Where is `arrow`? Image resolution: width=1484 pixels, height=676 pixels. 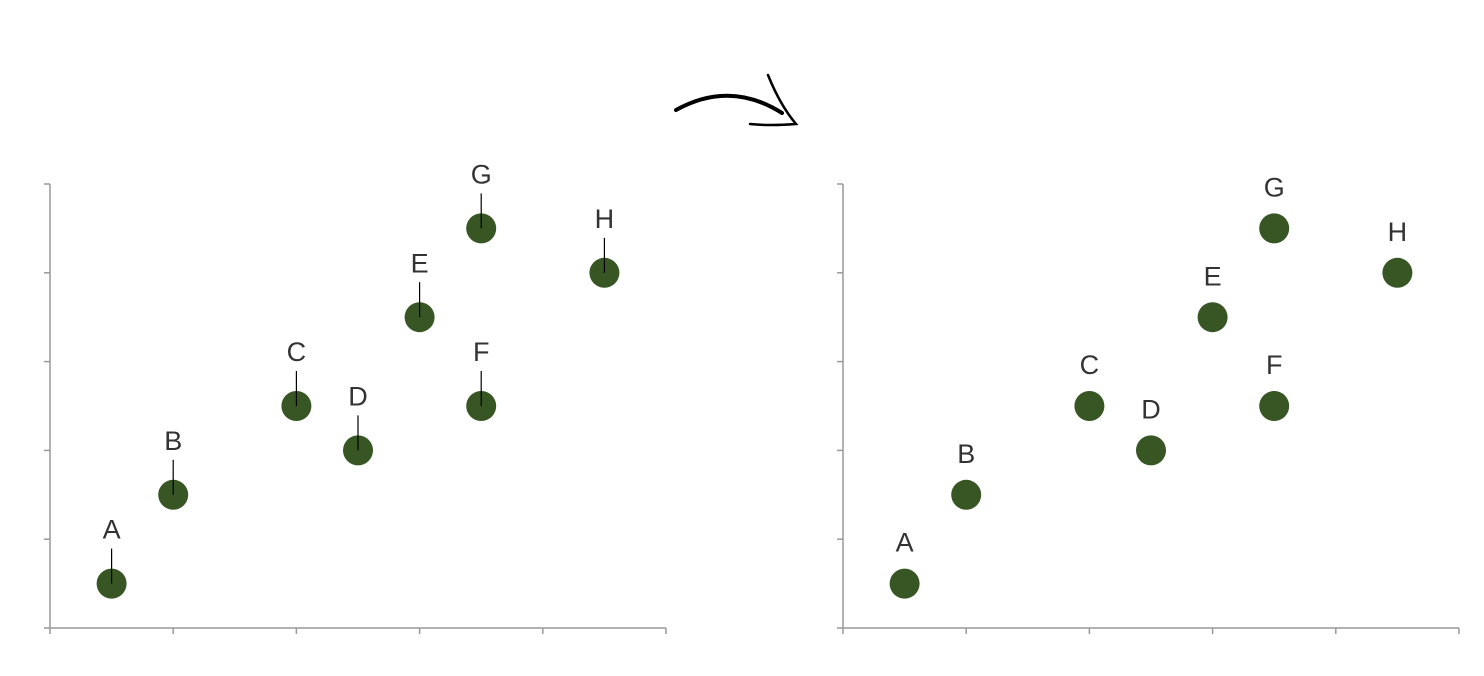
arrow is located at coordinates (736, 100).